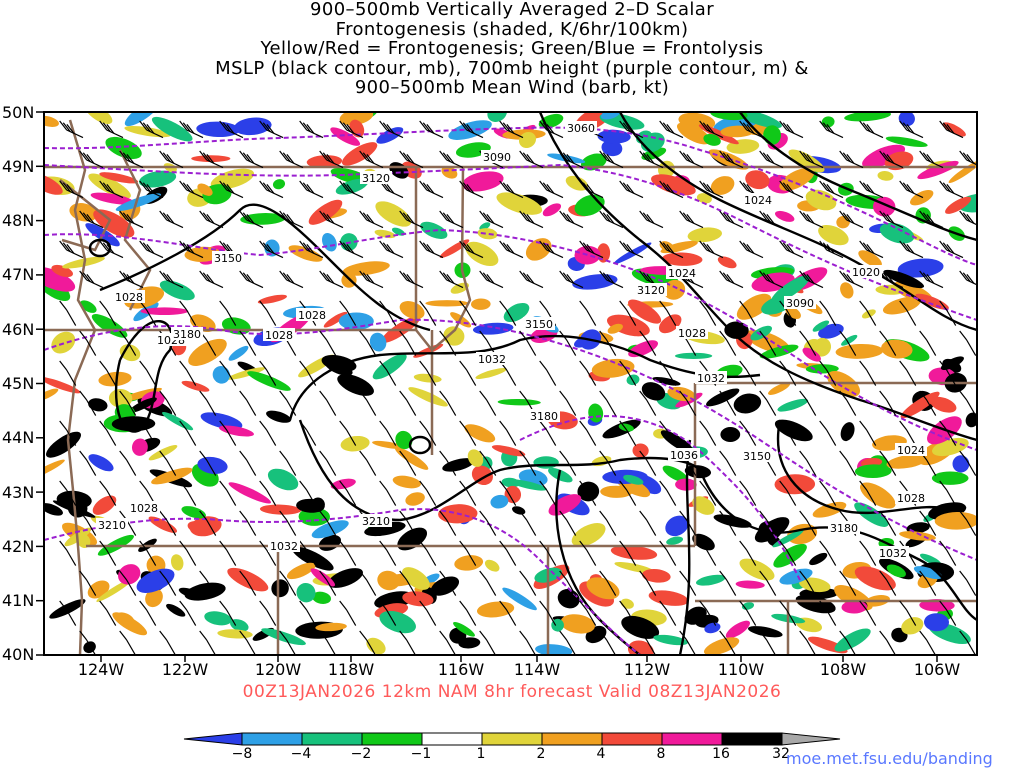 The image size is (1024, 768). What do you see at coordinates (187, 333) in the screenshot?
I see `height-label-bg` at bounding box center [187, 333].